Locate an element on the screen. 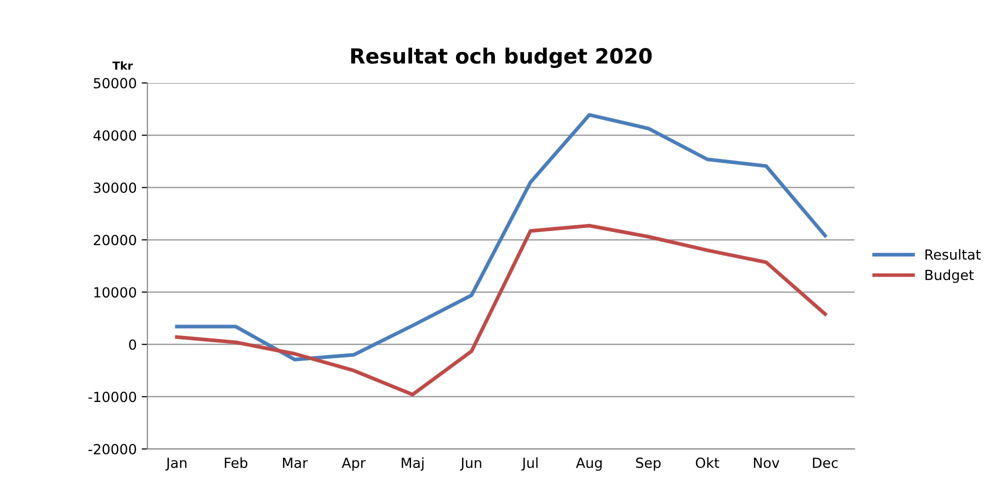 The width and height of the screenshot is (996, 488). x-tick-label: Jan is located at coordinates (175, 464).